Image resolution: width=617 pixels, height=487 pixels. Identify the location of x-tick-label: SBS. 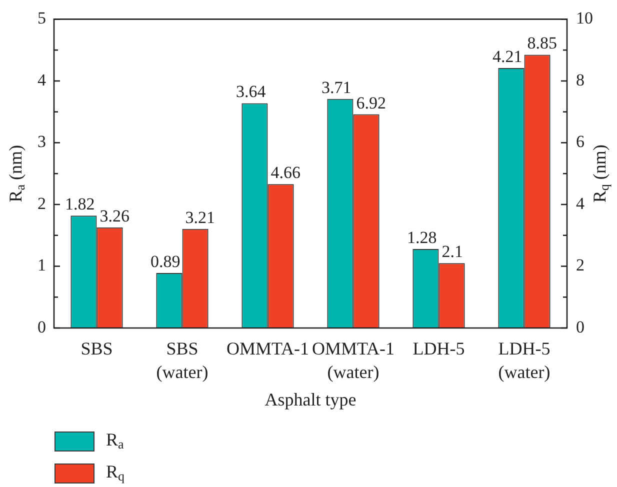
(96, 348).